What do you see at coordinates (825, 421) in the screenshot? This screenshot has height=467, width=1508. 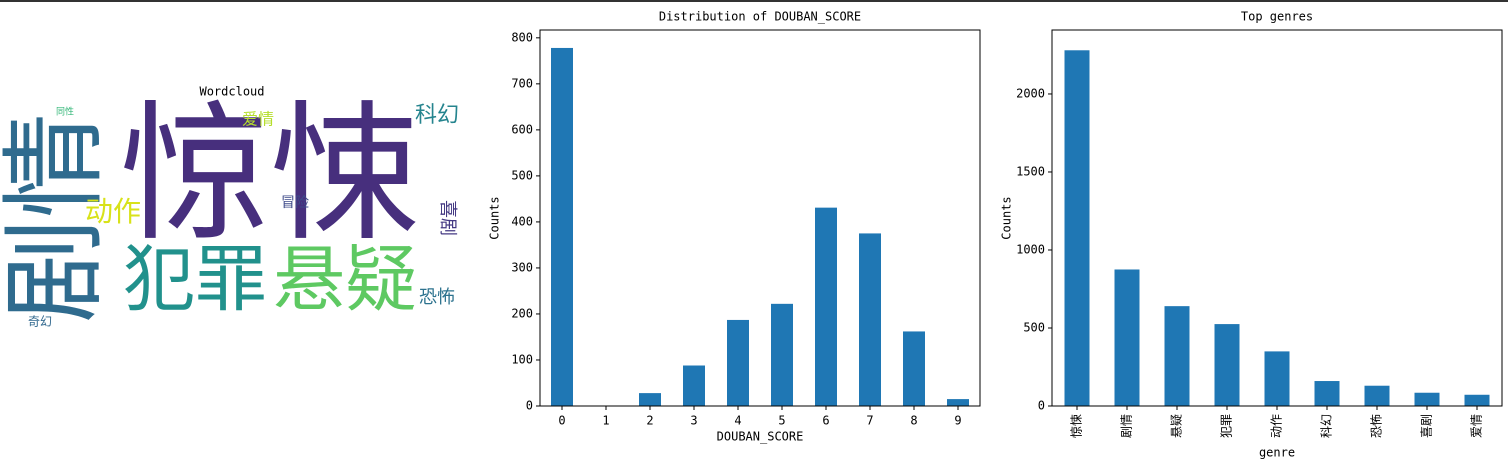 I see `x-tick-label: 6` at bounding box center [825, 421].